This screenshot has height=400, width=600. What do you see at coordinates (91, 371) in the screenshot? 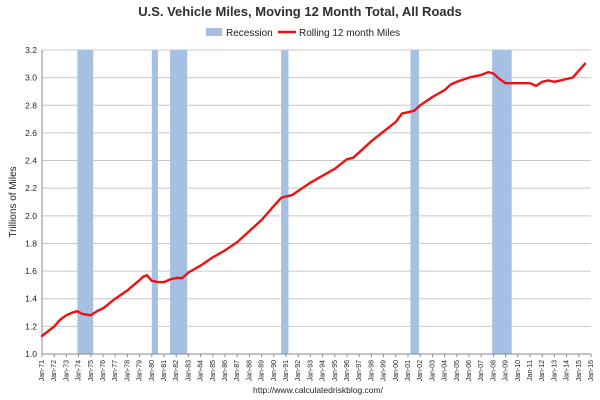
I see `x-tick-label: Jan-75` at bounding box center [91, 371].